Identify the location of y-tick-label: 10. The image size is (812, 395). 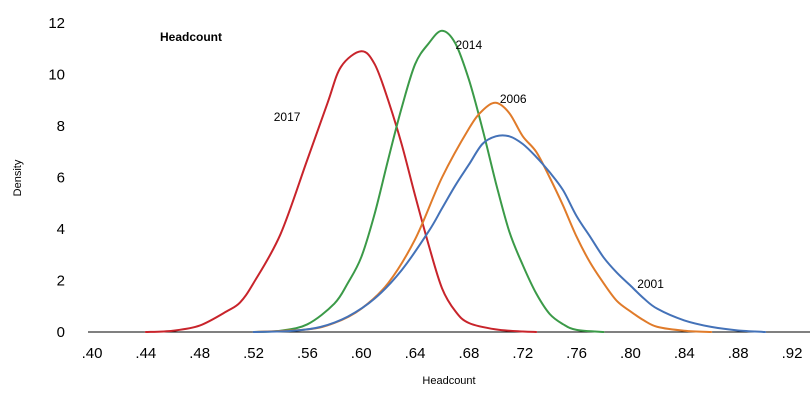
(56, 75).